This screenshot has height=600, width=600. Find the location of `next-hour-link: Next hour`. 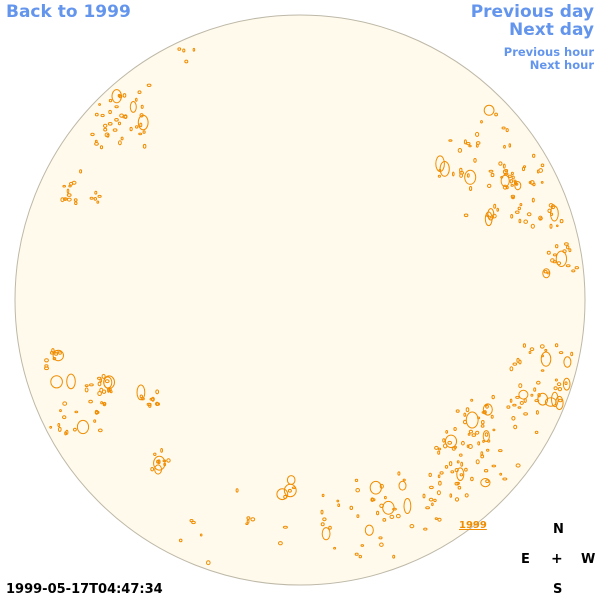

next-hour-link: Next hour is located at coordinates (561, 65).